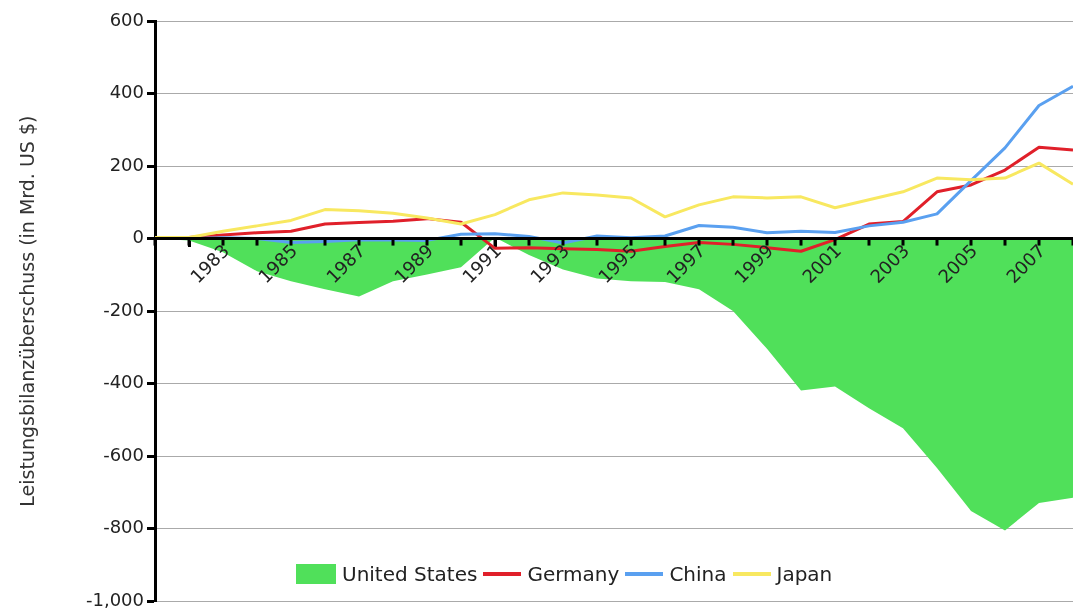 The height and width of the screenshot is (615, 1073). I want to click on y-tick-label: 400, so click(126, 92).